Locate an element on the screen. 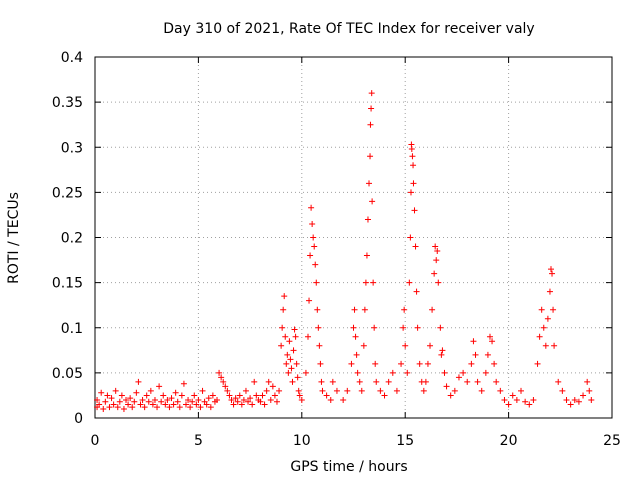 Image resolution: width=640 pixels, height=480 pixels. y-tick-label: 0.25 is located at coordinates (67, 193).